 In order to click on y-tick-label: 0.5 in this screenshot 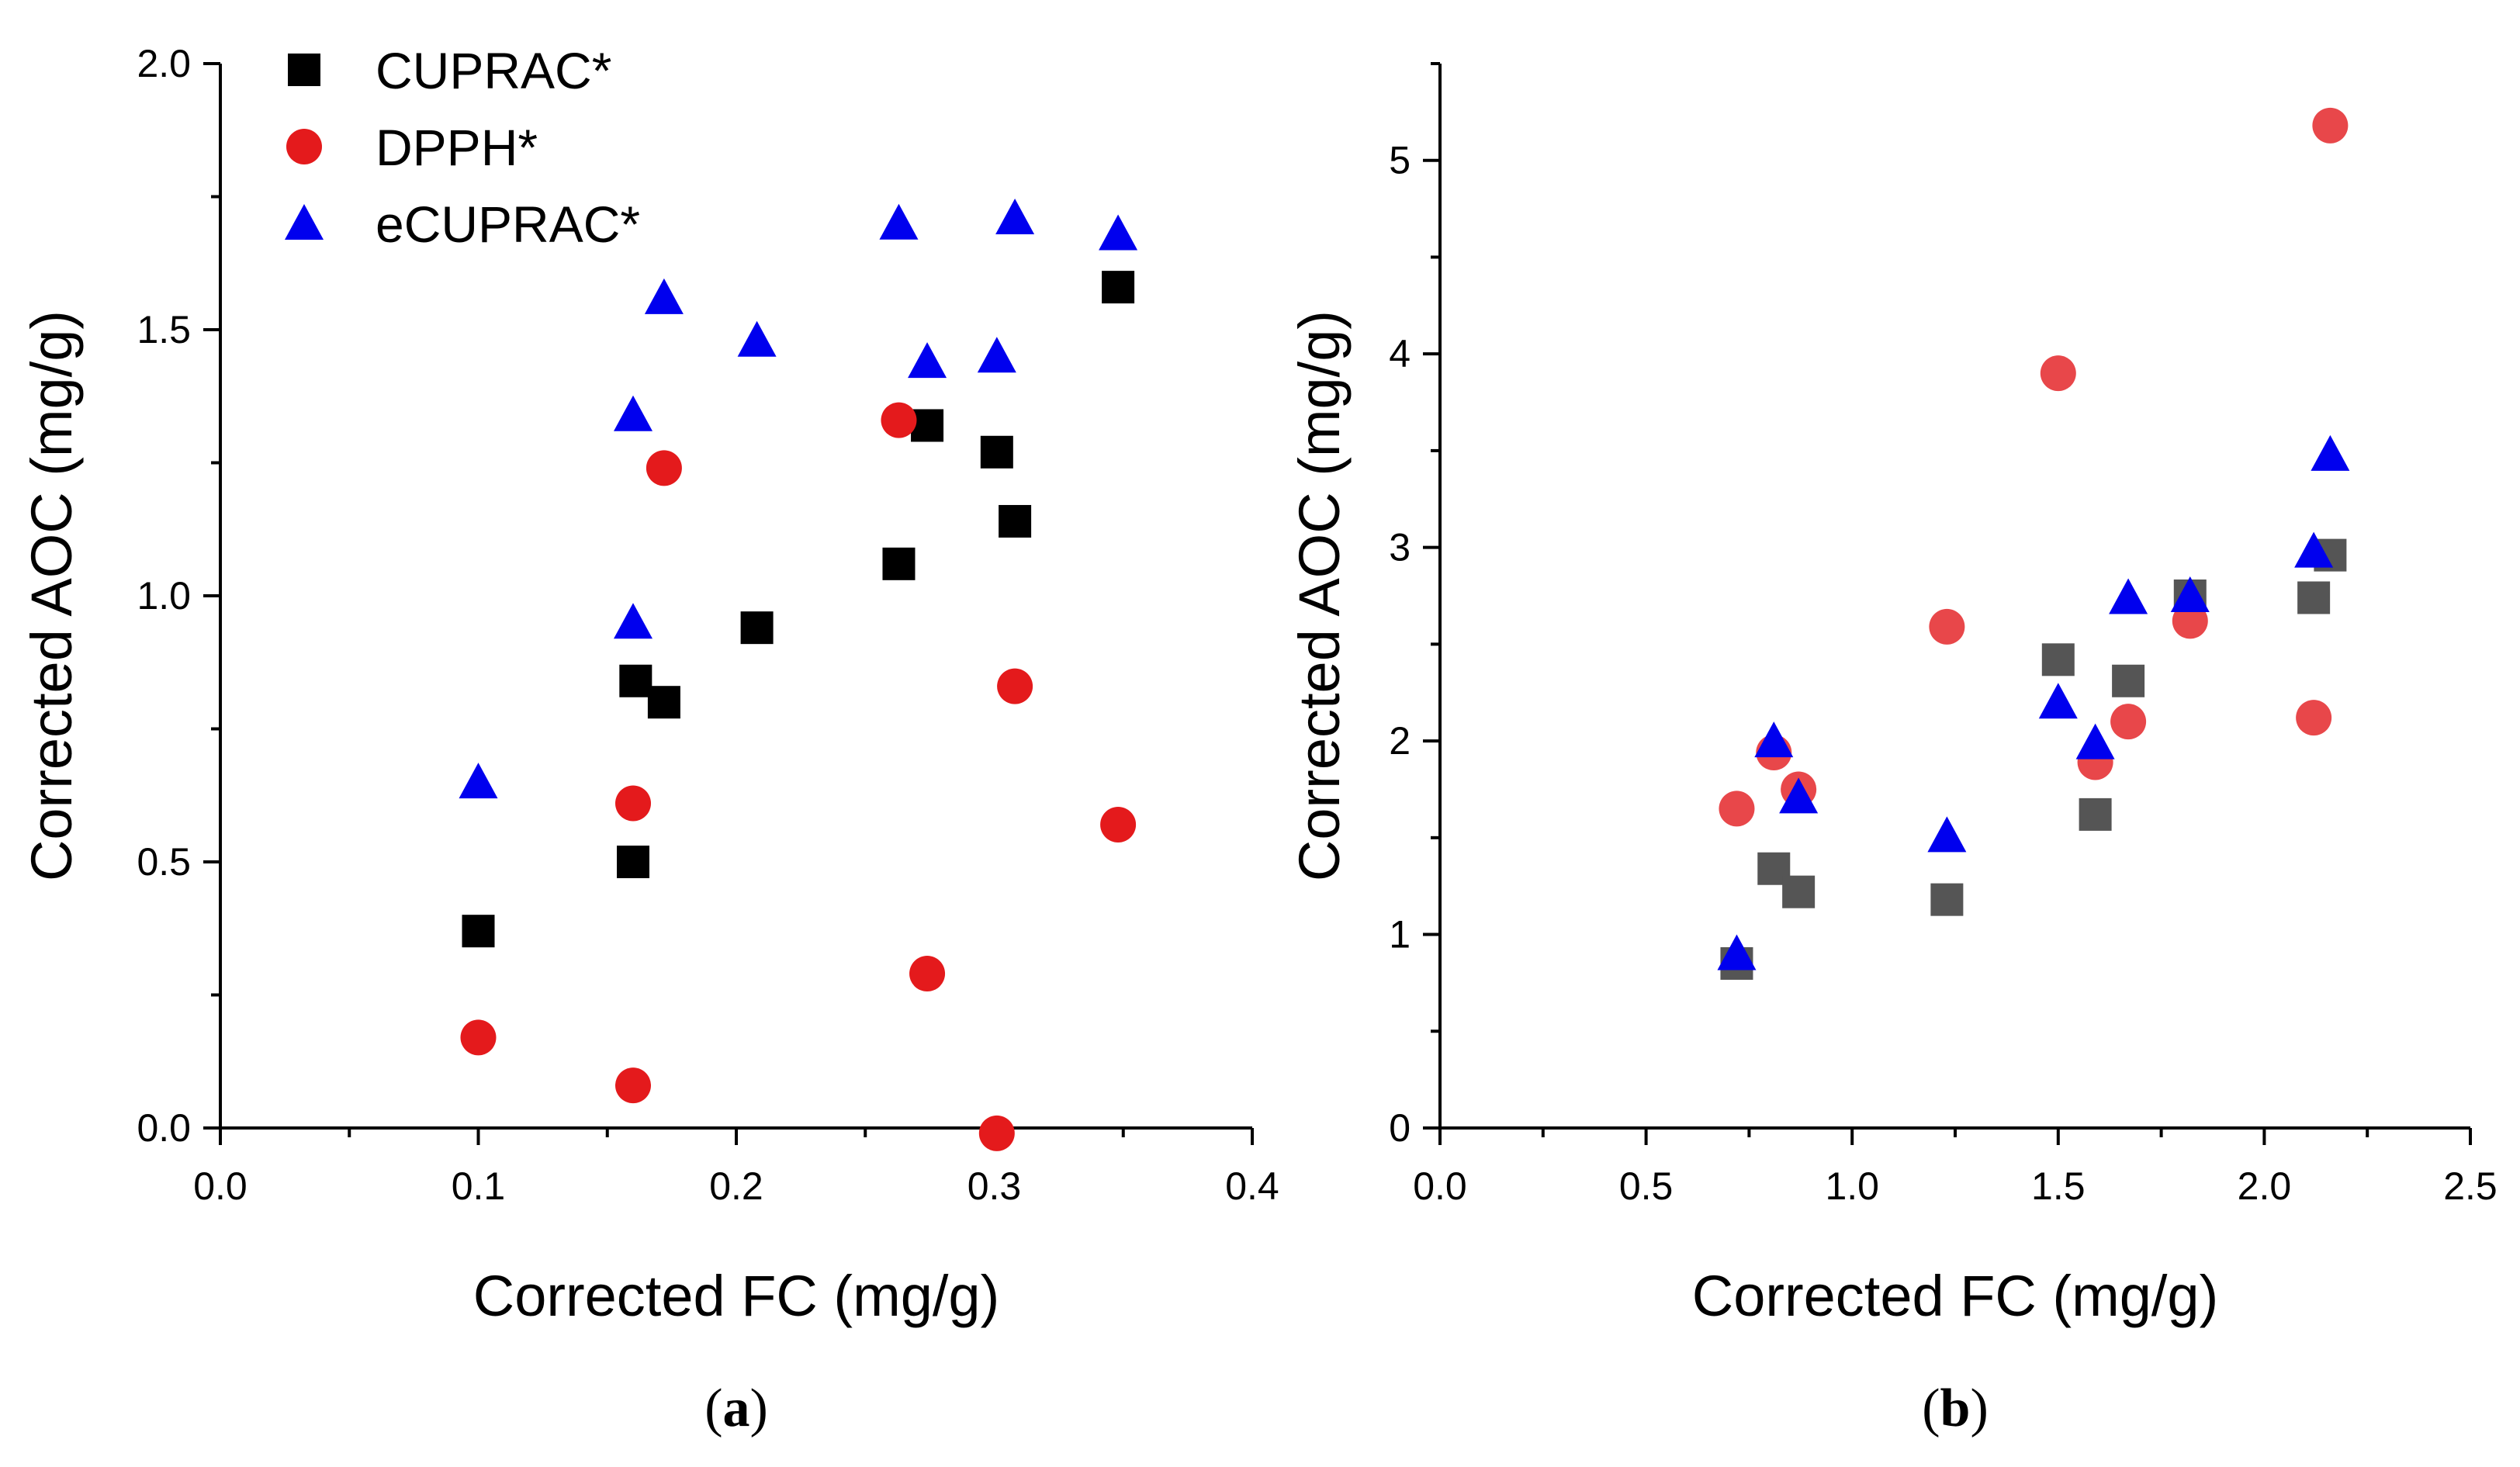, I will do `click(164, 862)`.